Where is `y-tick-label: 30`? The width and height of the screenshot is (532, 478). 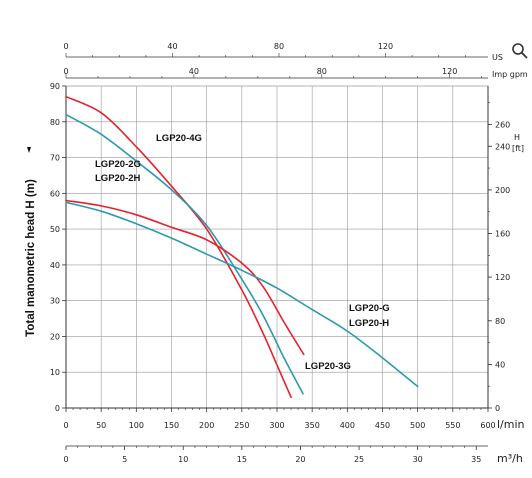 y-tick-label: 30 is located at coordinates (55, 301).